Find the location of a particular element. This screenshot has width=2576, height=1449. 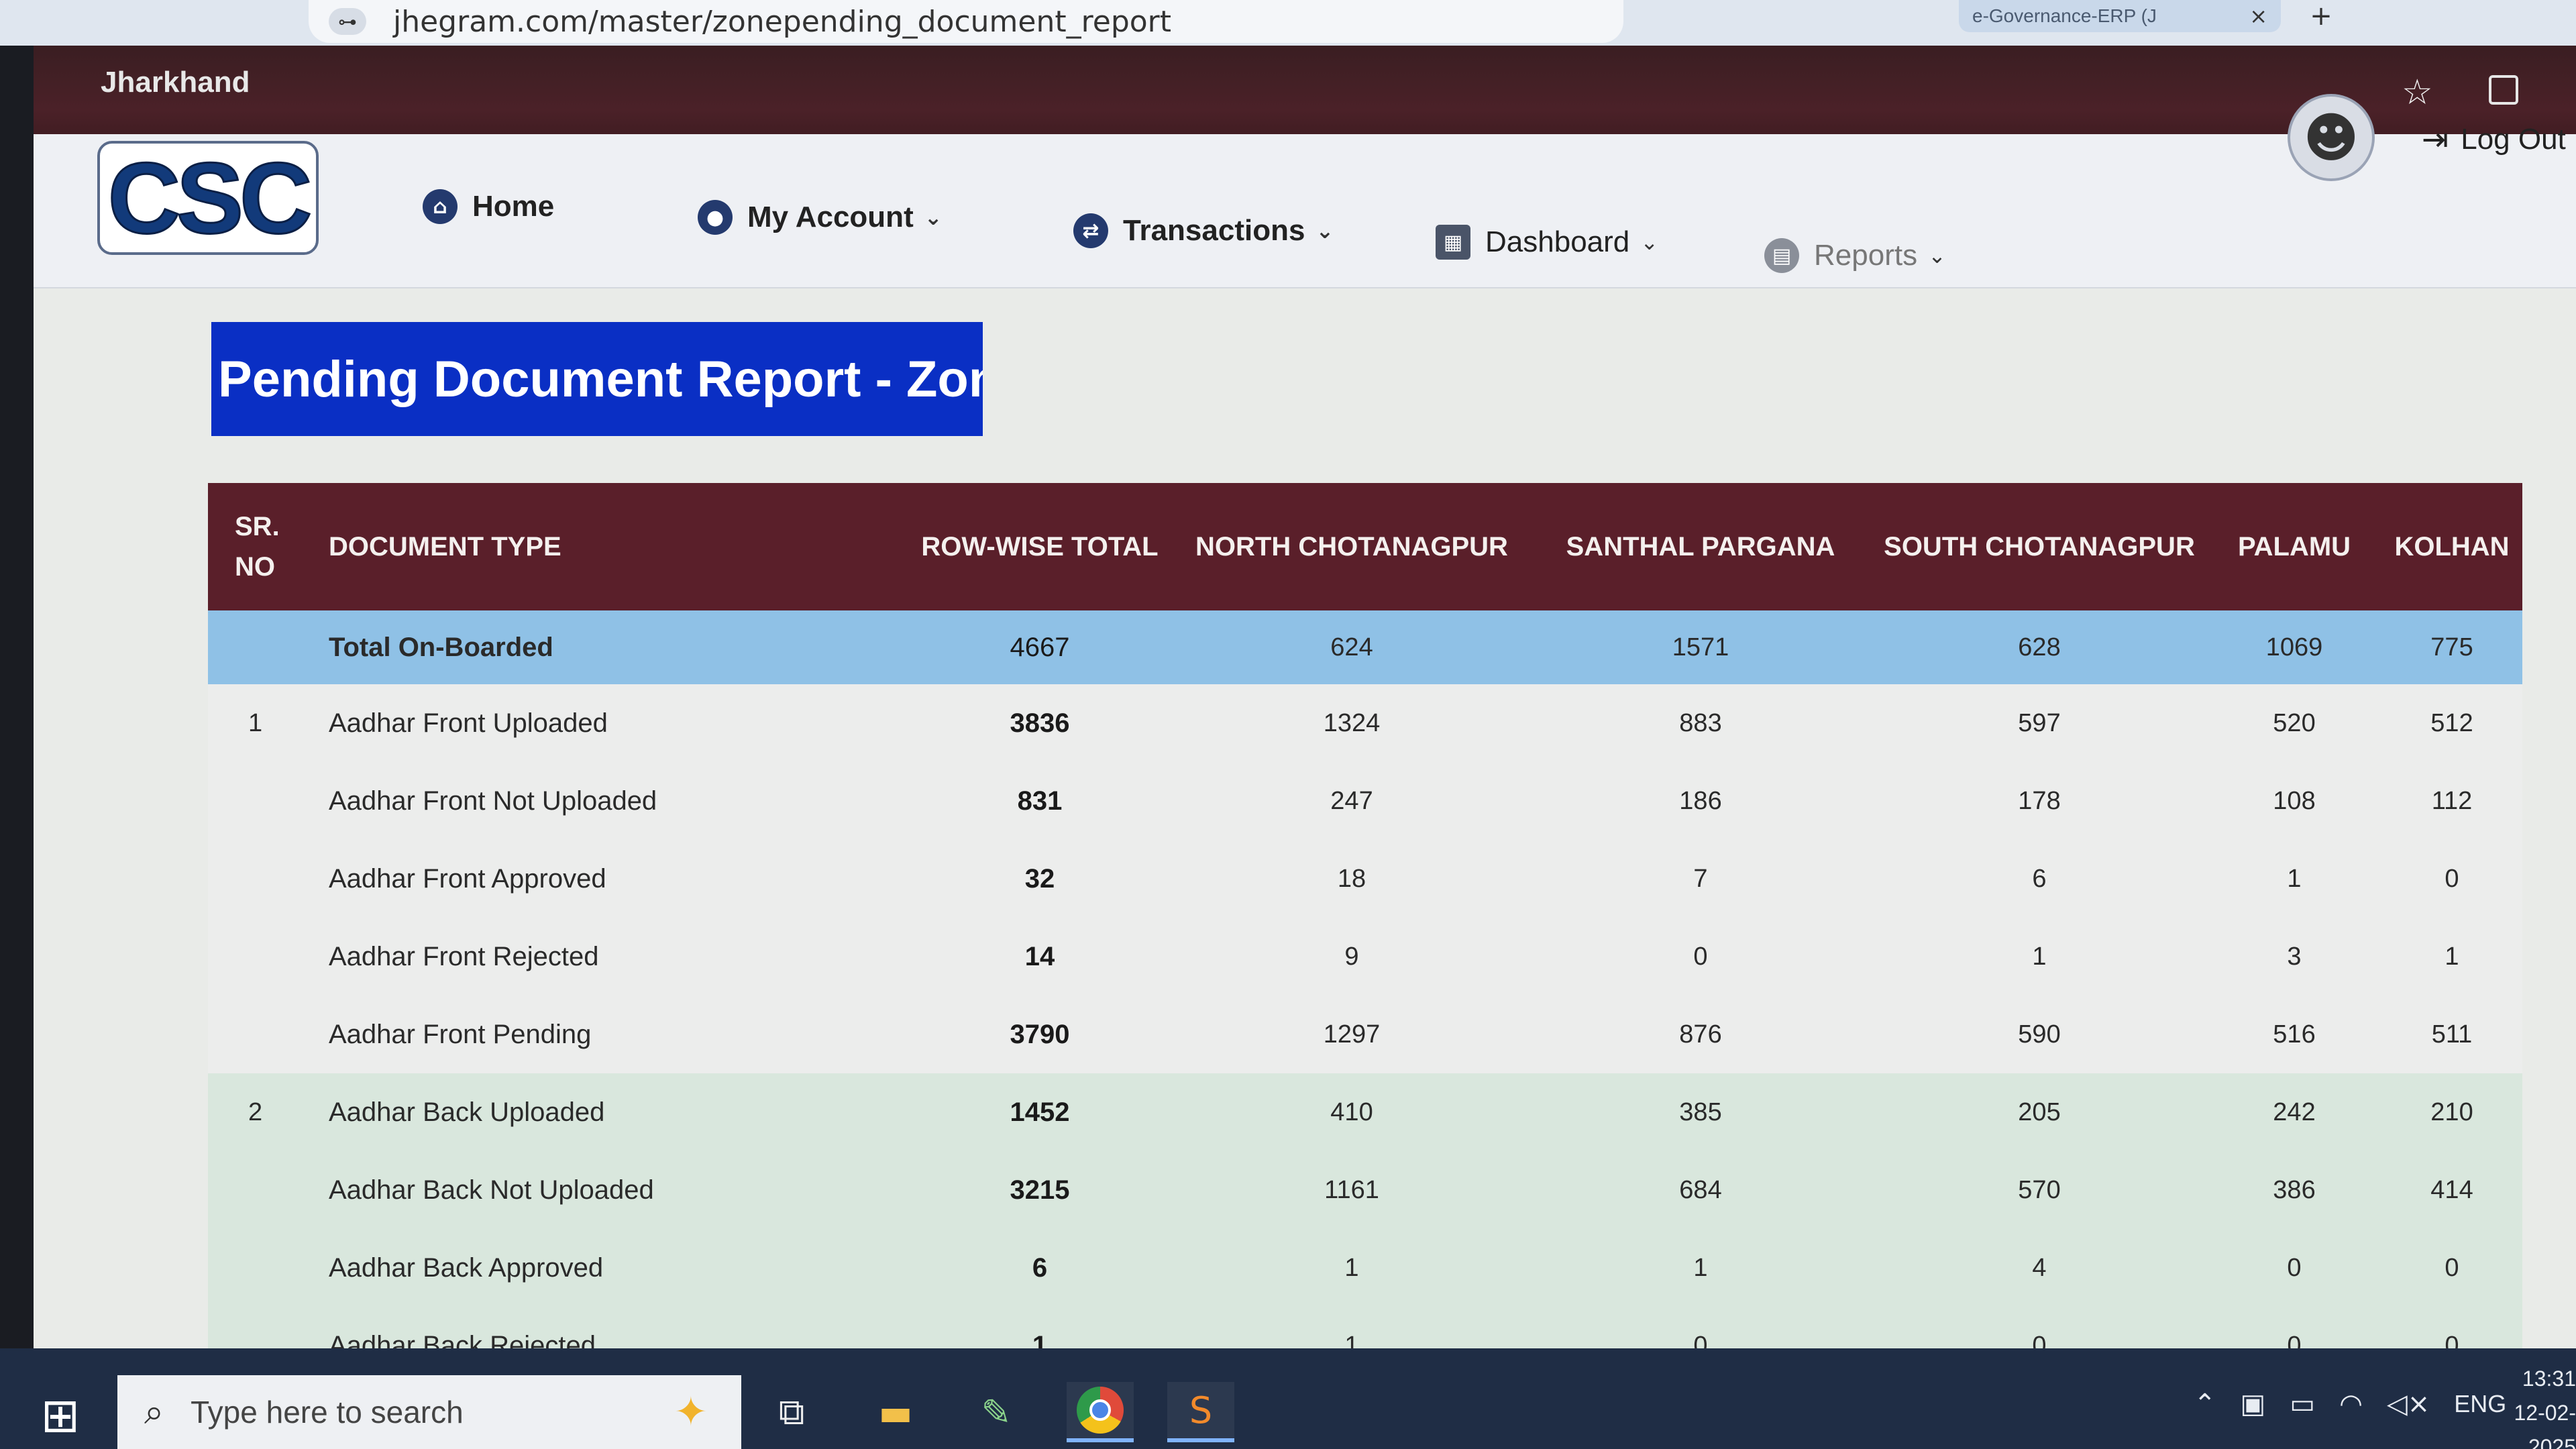

cell-row-total: 831 is located at coordinates (1040, 801).